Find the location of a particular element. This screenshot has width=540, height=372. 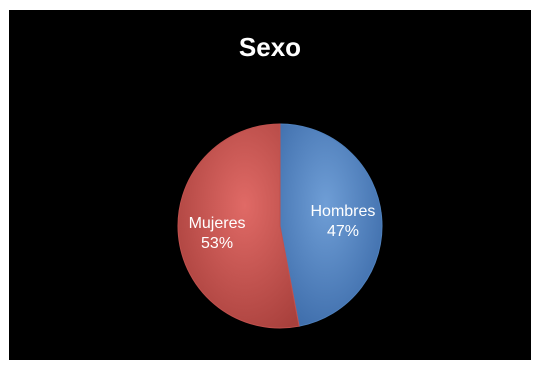

chart-title: Sexo is located at coordinates (270, 47).